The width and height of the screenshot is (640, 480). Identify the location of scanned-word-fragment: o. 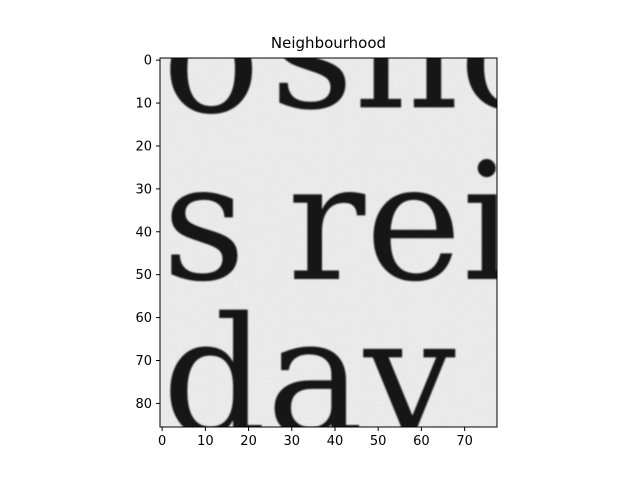
(211, 75).